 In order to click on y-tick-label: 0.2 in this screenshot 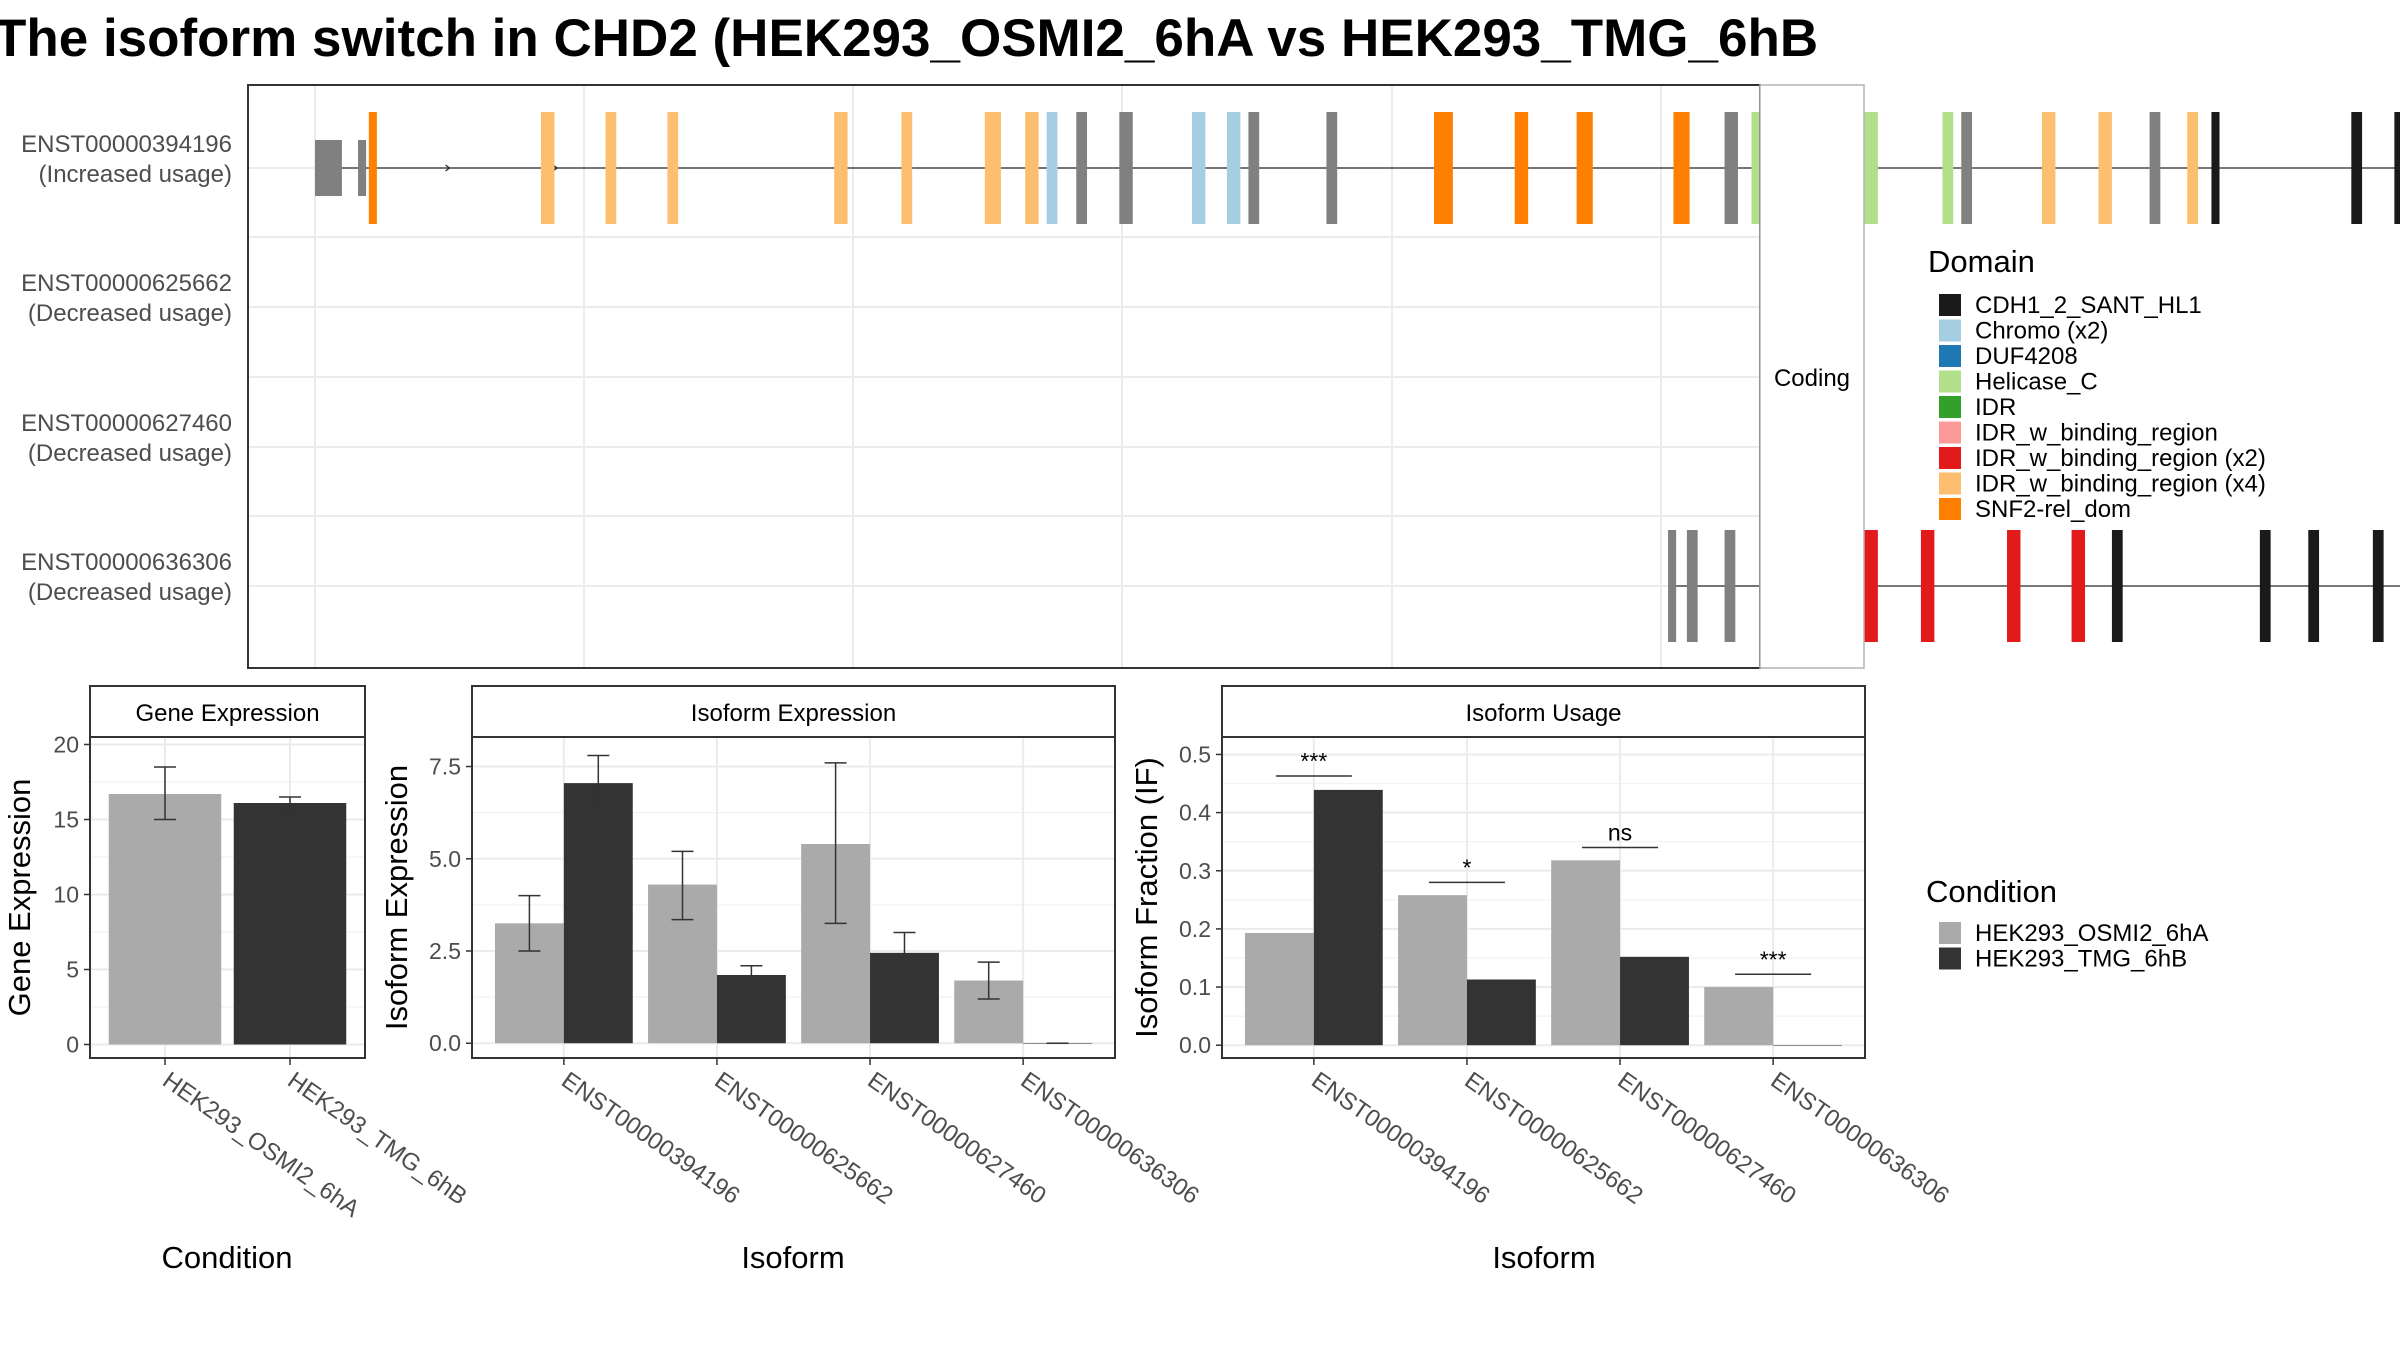, I will do `click(1195, 929)`.